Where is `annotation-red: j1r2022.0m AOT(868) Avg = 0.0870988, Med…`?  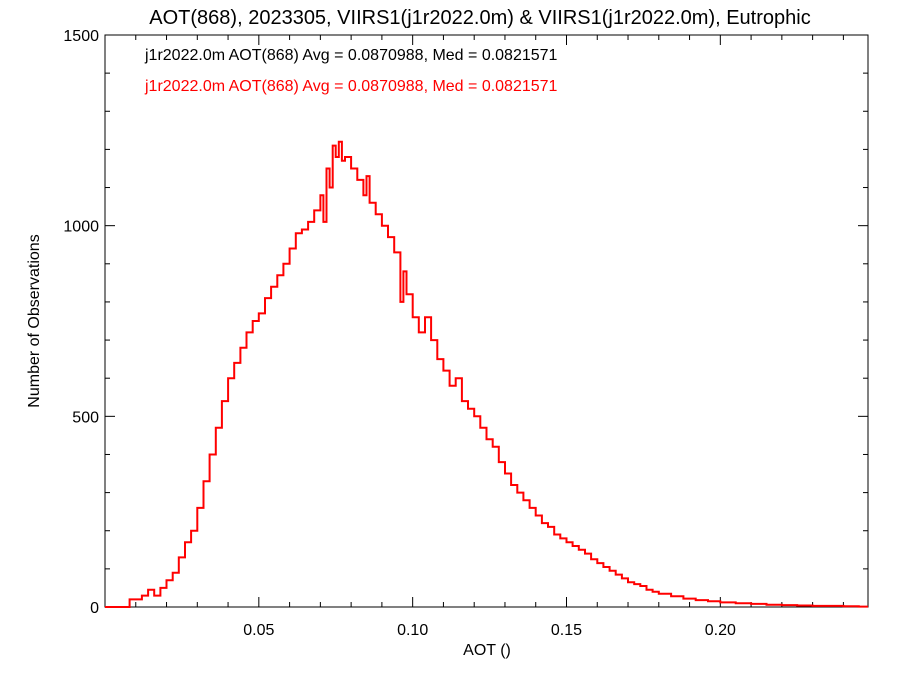
annotation-red: j1r2022.0m AOT(868) Avg = 0.0870988, Med… is located at coordinates (351, 86).